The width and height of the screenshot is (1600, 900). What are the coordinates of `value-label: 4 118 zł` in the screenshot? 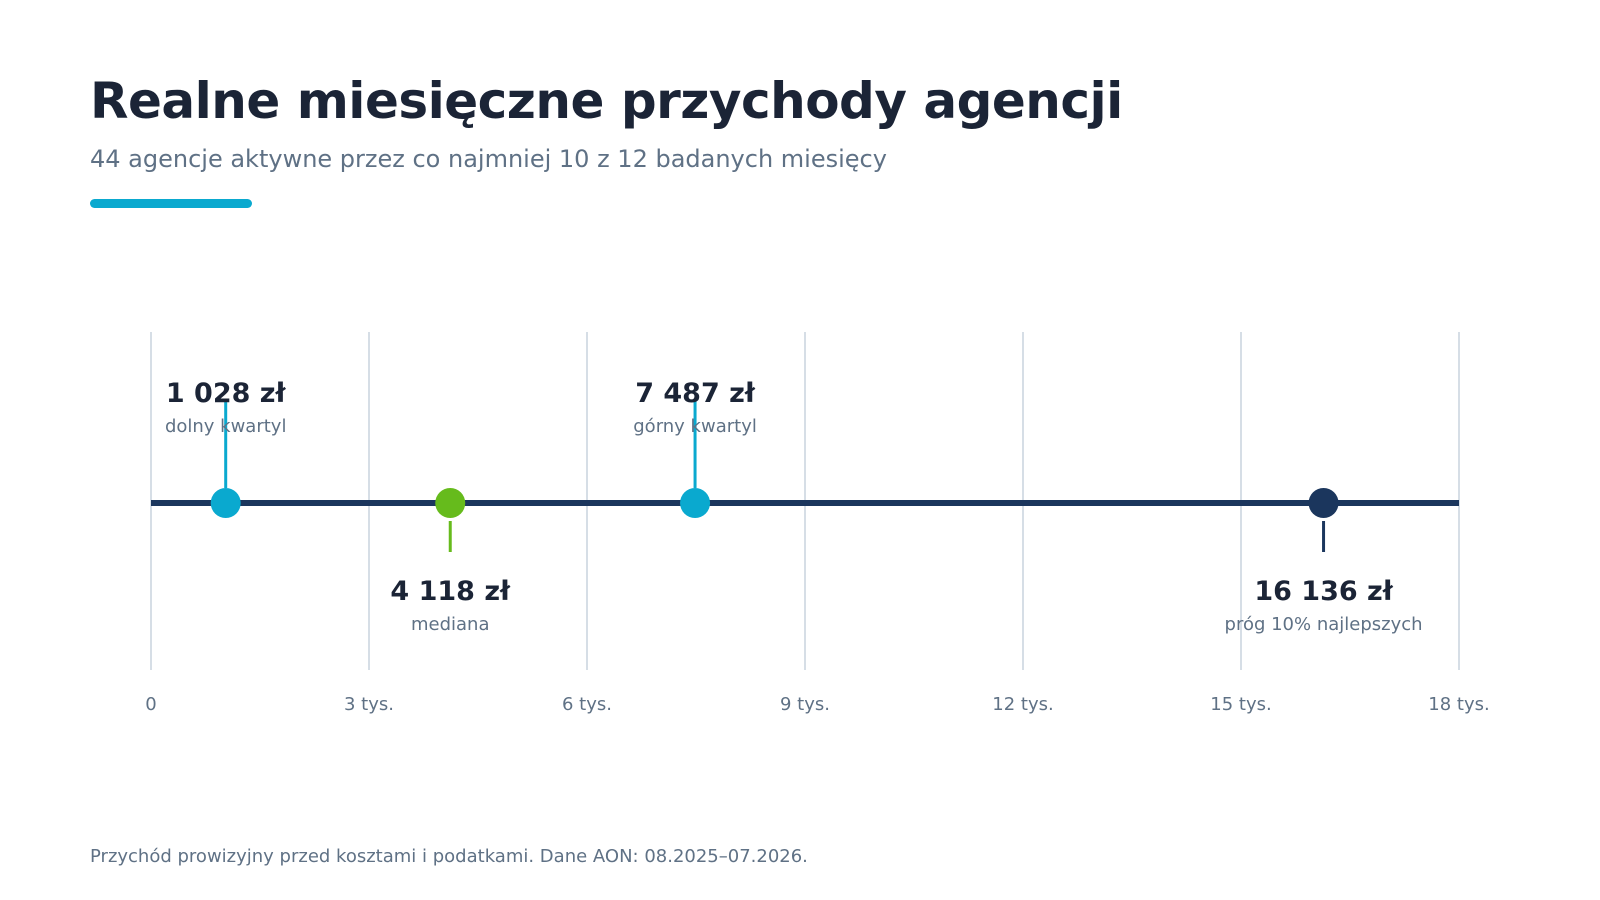 It's located at (450, 591).